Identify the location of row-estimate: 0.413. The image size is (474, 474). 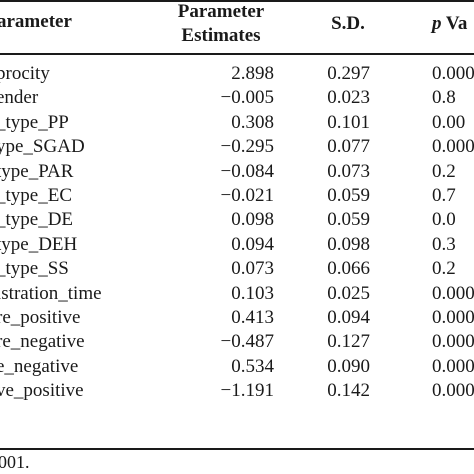
(252, 317).